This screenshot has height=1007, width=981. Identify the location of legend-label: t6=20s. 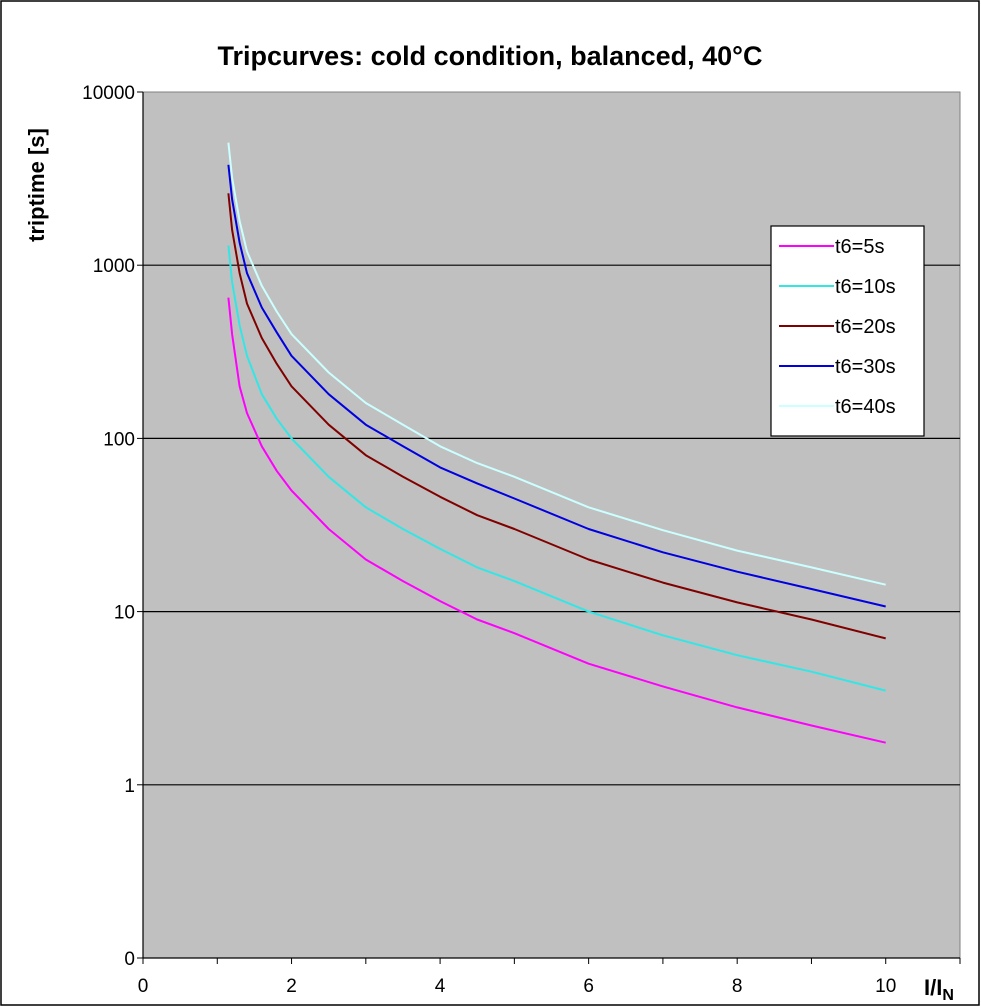
(865, 327).